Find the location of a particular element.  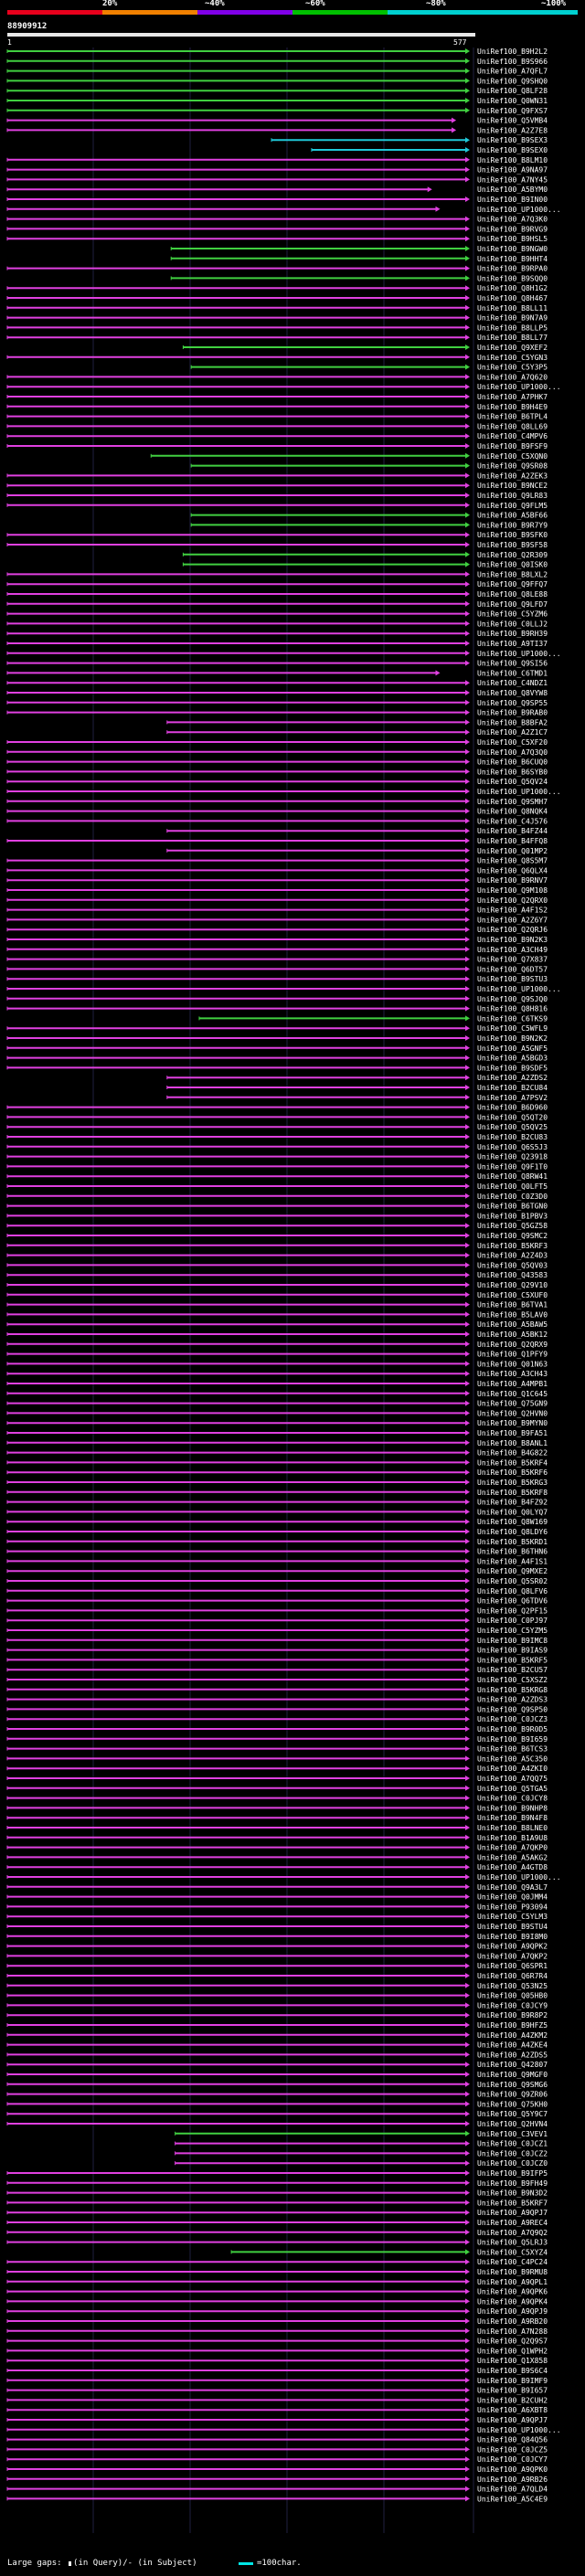

hit-label: UniRef100_A4F1S2 is located at coordinates (512, 910).